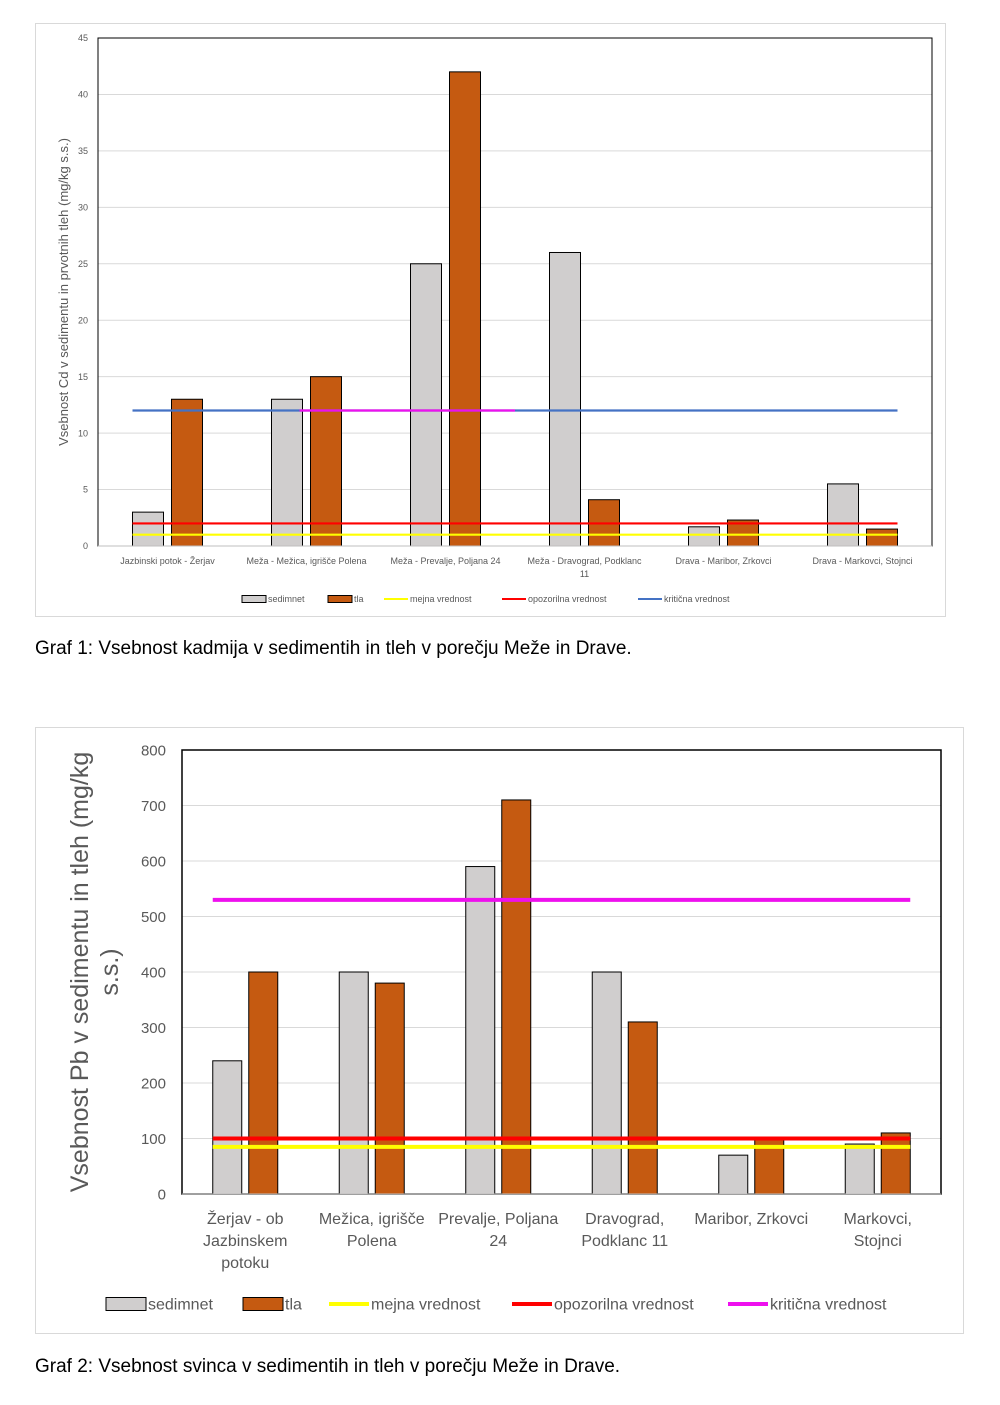  What do you see at coordinates (584, 574) in the screenshot?
I see `category-label: 11` at bounding box center [584, 574].